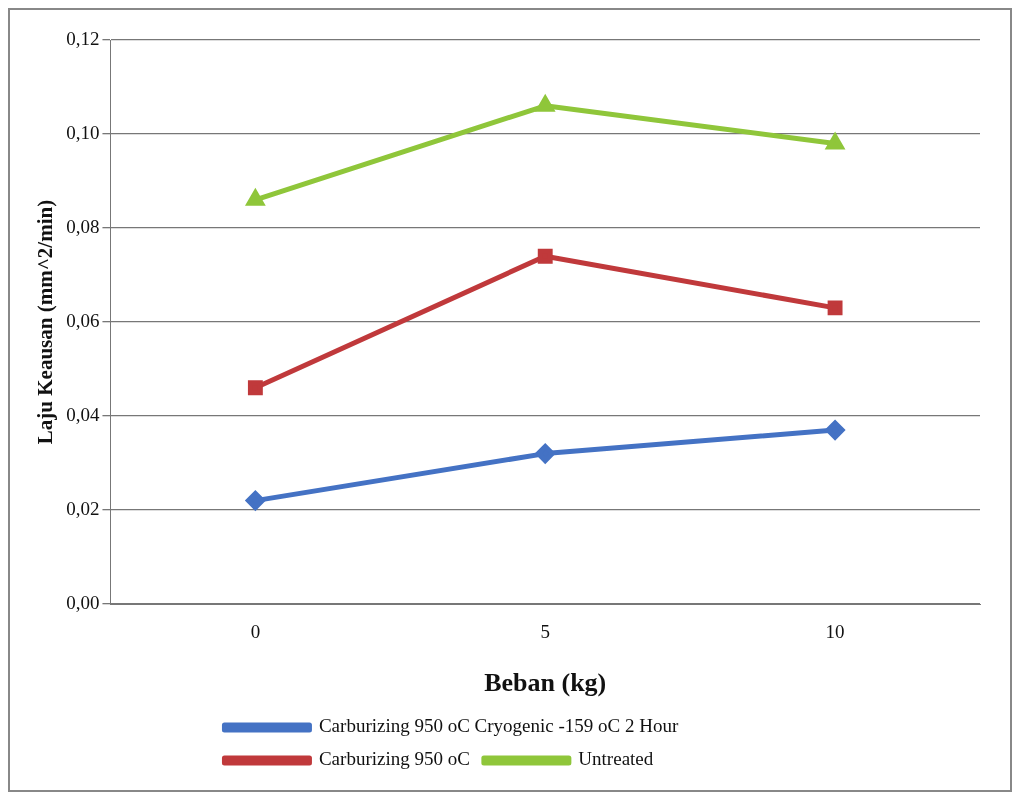 This screenshot has height=796, width=1023. I want to click on y-tick-label: 0,02, so click(83, 508).